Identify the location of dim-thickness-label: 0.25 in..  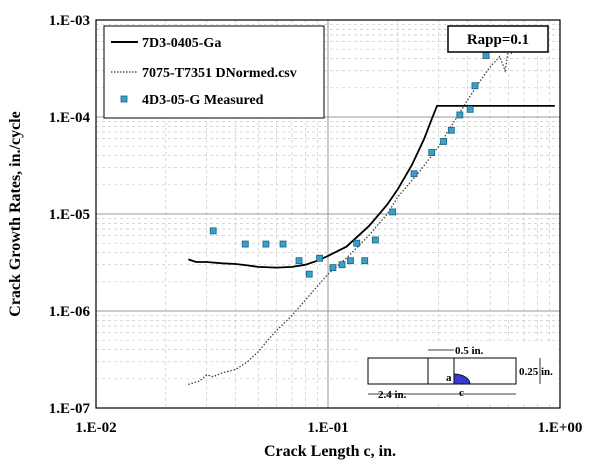
(536, 372).